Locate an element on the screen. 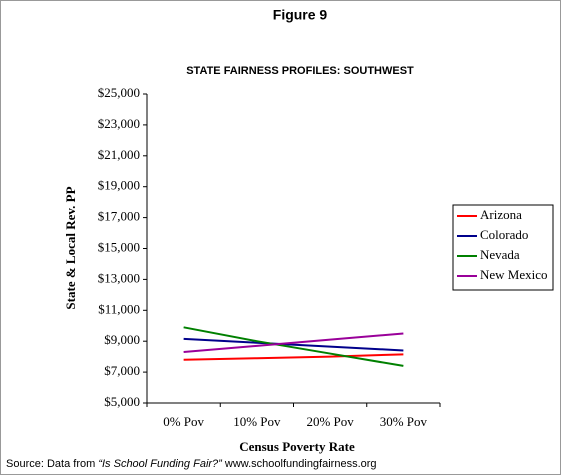  legend-label: Arizona is located at coordinates (501, 214).